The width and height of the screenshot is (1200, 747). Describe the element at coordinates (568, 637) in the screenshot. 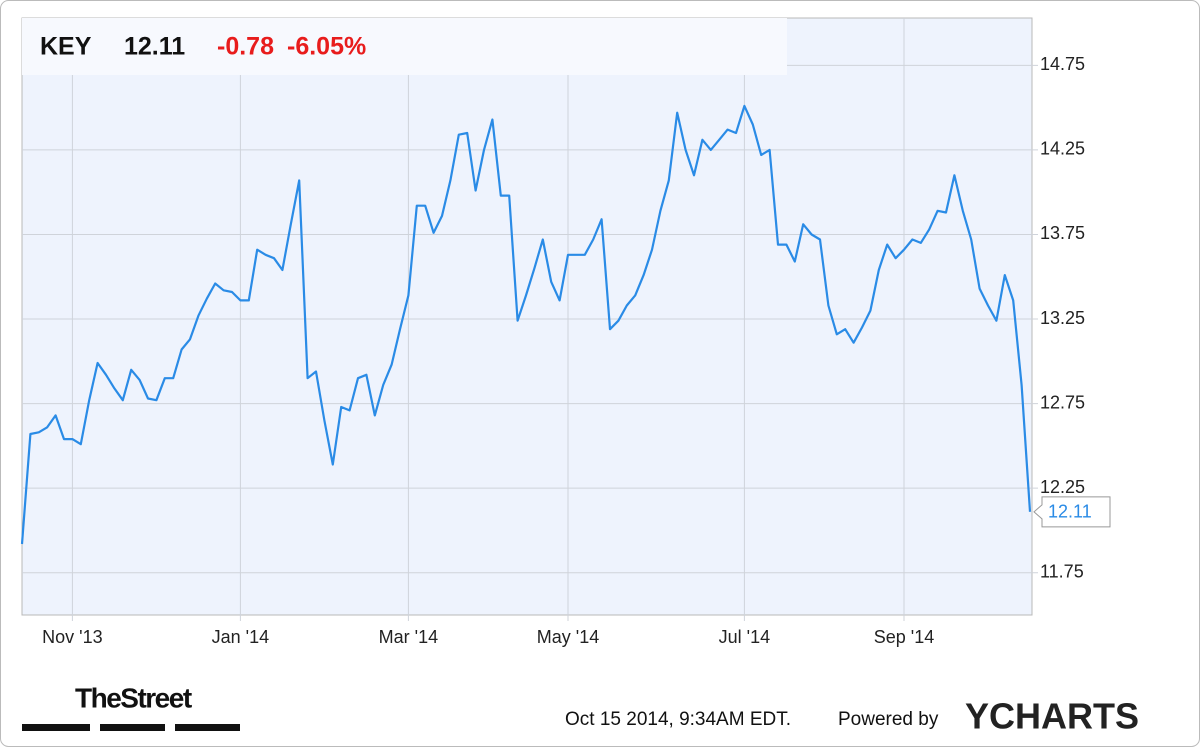

I see `x-tick-label: May '14` at that location.